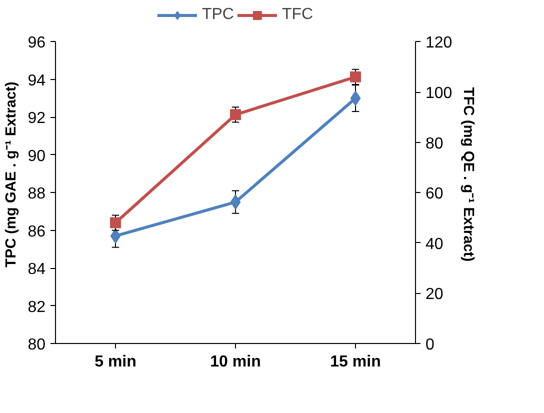 The width and height of the screenshot is (544, 413). Describe the element at coordinates (37, 307) in the screenshot. I see `y-tick-label: 82` at that location.